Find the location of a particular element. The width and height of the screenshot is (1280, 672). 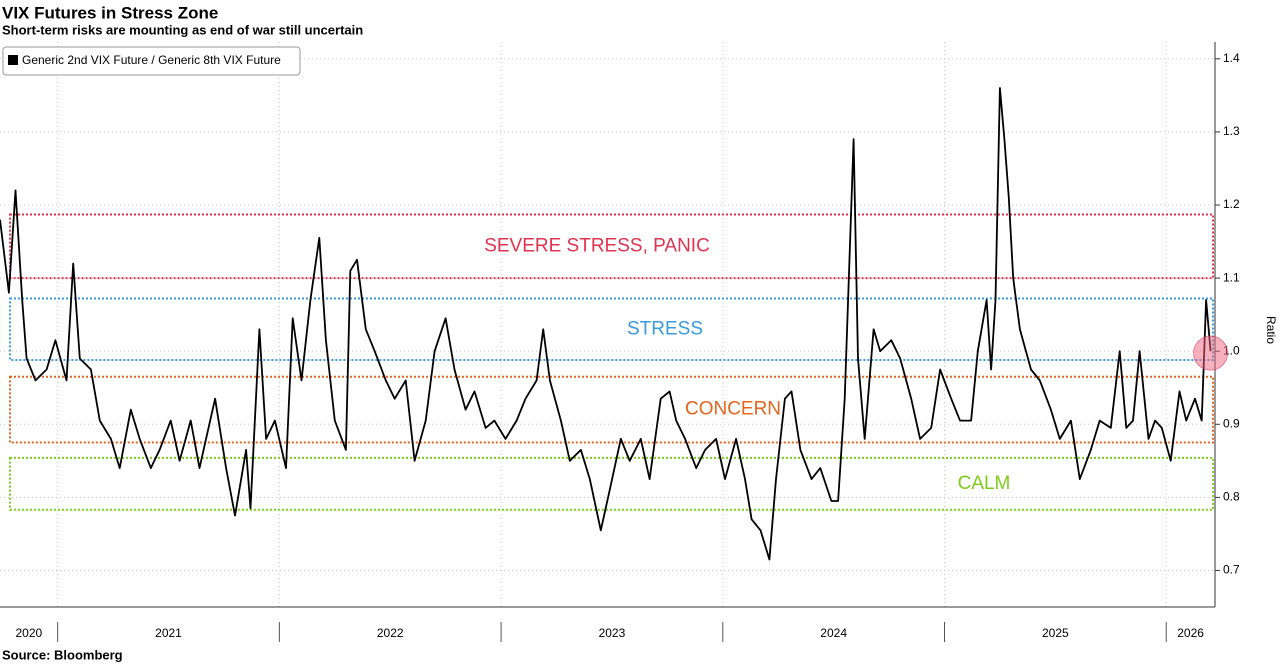

legend-box is located at coordinates (151, 61).